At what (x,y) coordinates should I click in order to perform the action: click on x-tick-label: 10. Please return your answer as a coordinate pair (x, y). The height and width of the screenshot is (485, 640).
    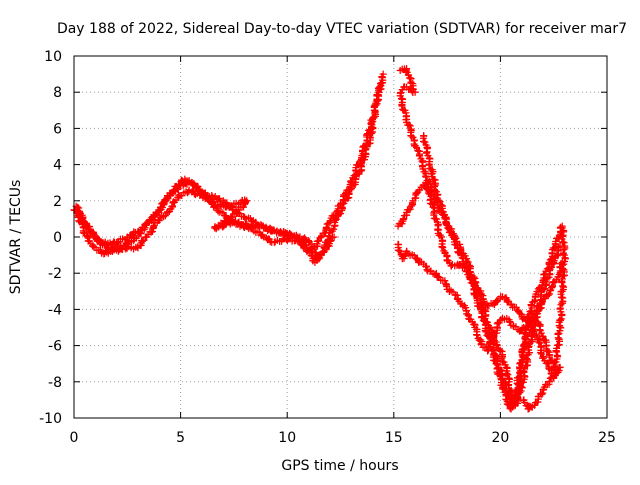
    Looking at the image, I should click on (287, 438).